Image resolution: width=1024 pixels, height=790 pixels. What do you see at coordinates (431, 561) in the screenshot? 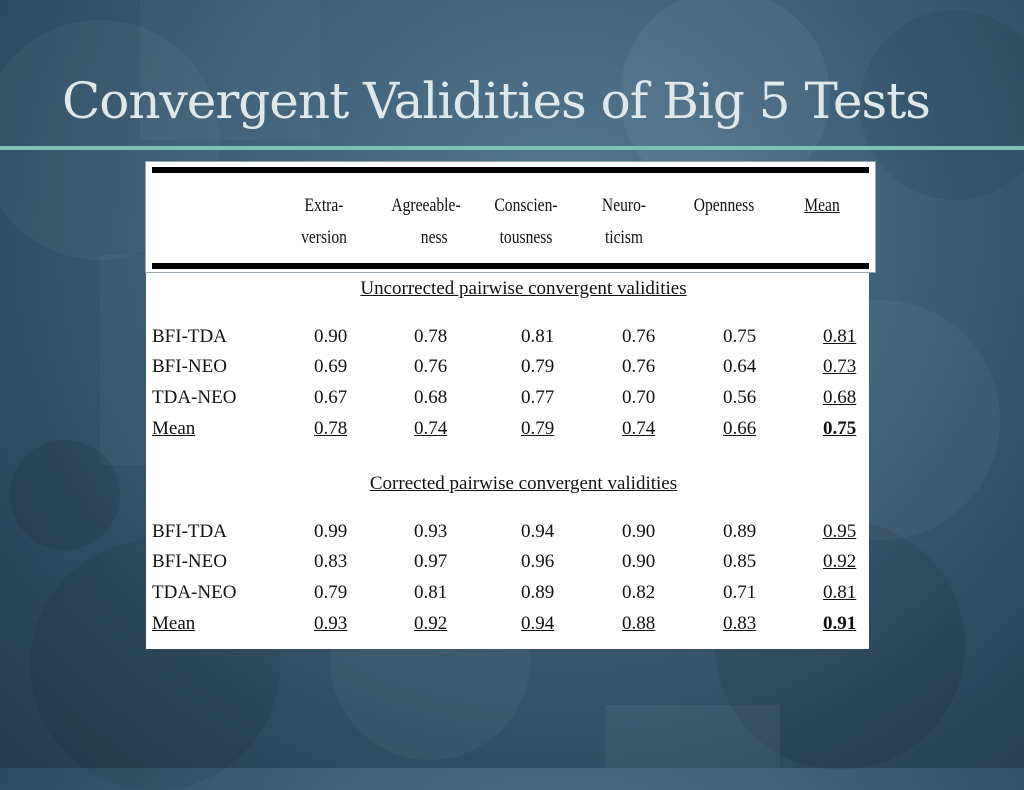
I see `table-cell: 0.97` at bounding box center [431, 561].